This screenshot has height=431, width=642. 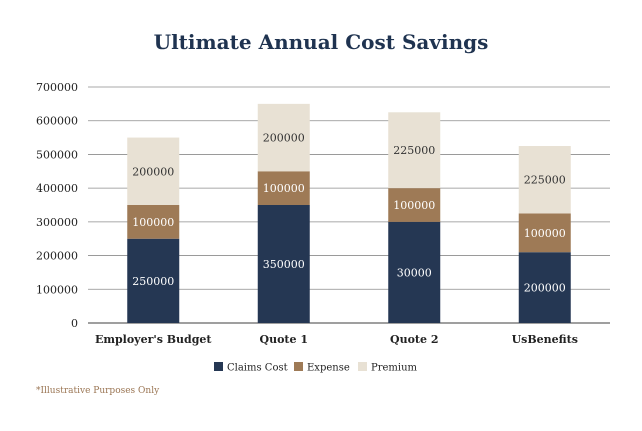 What do you see at coordinates (328, 368) in the screenshot?
I see `legend-label: Expense` at bounding box center [328, 368].